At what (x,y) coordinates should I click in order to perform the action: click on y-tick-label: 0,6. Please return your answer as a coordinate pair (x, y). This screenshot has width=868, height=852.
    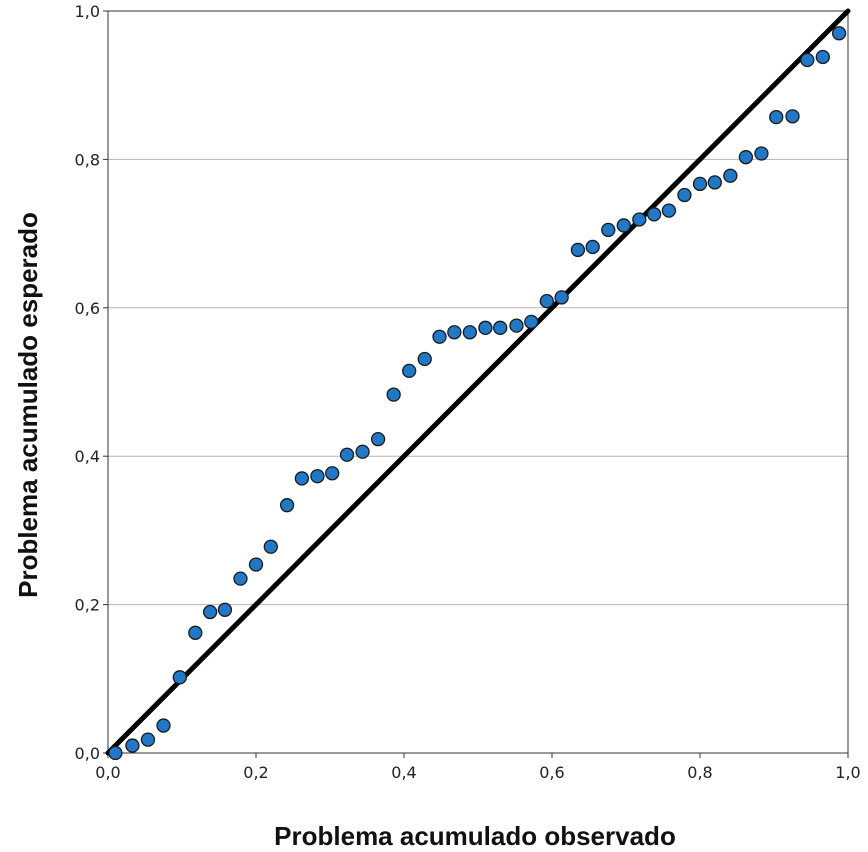
    Looking at the image, I should click on (87, 308).